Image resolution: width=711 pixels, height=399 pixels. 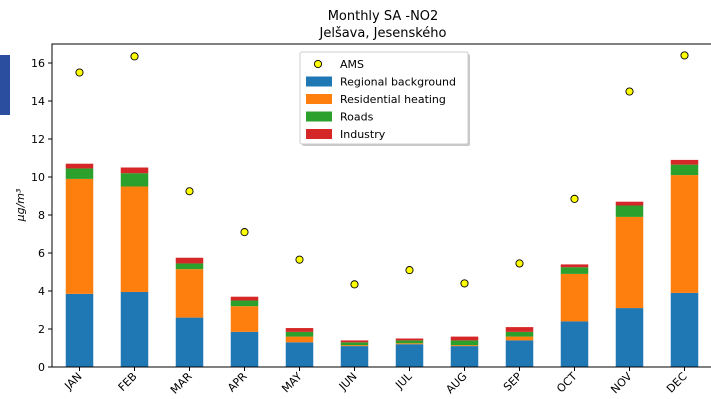 I want to click on y-axis: 0 2 4 6 8 10 12 14 16, so click(x=41, y=215).